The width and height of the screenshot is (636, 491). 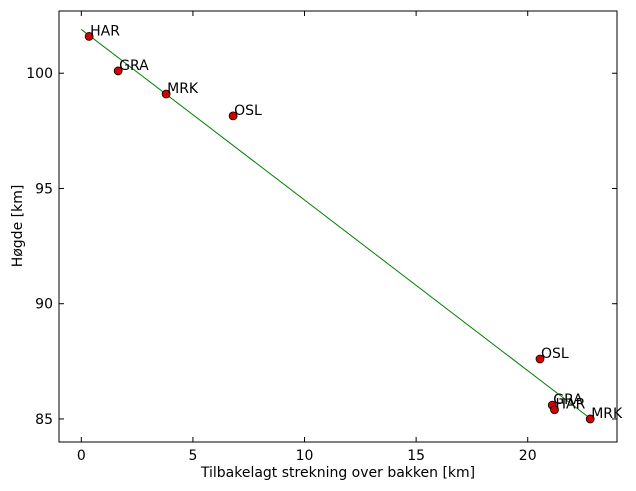 I want to click on y-axis-label: Høgde [km], so click(x=18, y=226).